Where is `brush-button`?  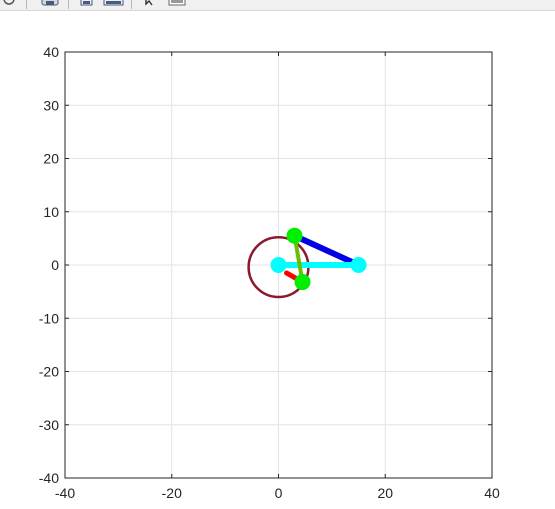 brush-button is located at coordinates (177, 3).